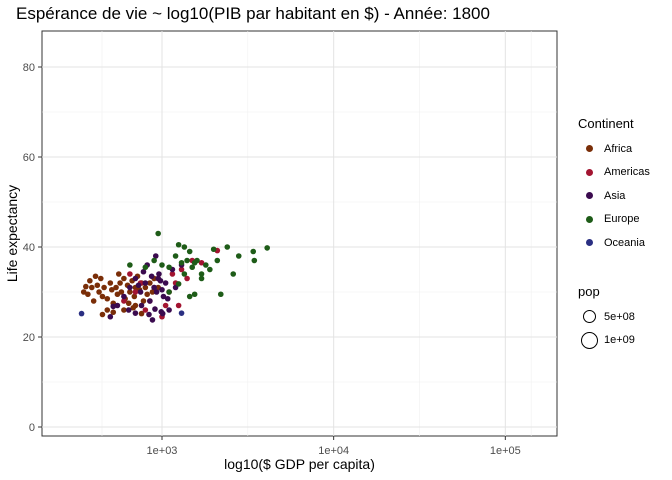 The height and width of the screenshot is (480, 672). What do you see at coordinates (622, 219) in the screenshot?
I see `legend-label: Europe` at bounding box center [622, 219].